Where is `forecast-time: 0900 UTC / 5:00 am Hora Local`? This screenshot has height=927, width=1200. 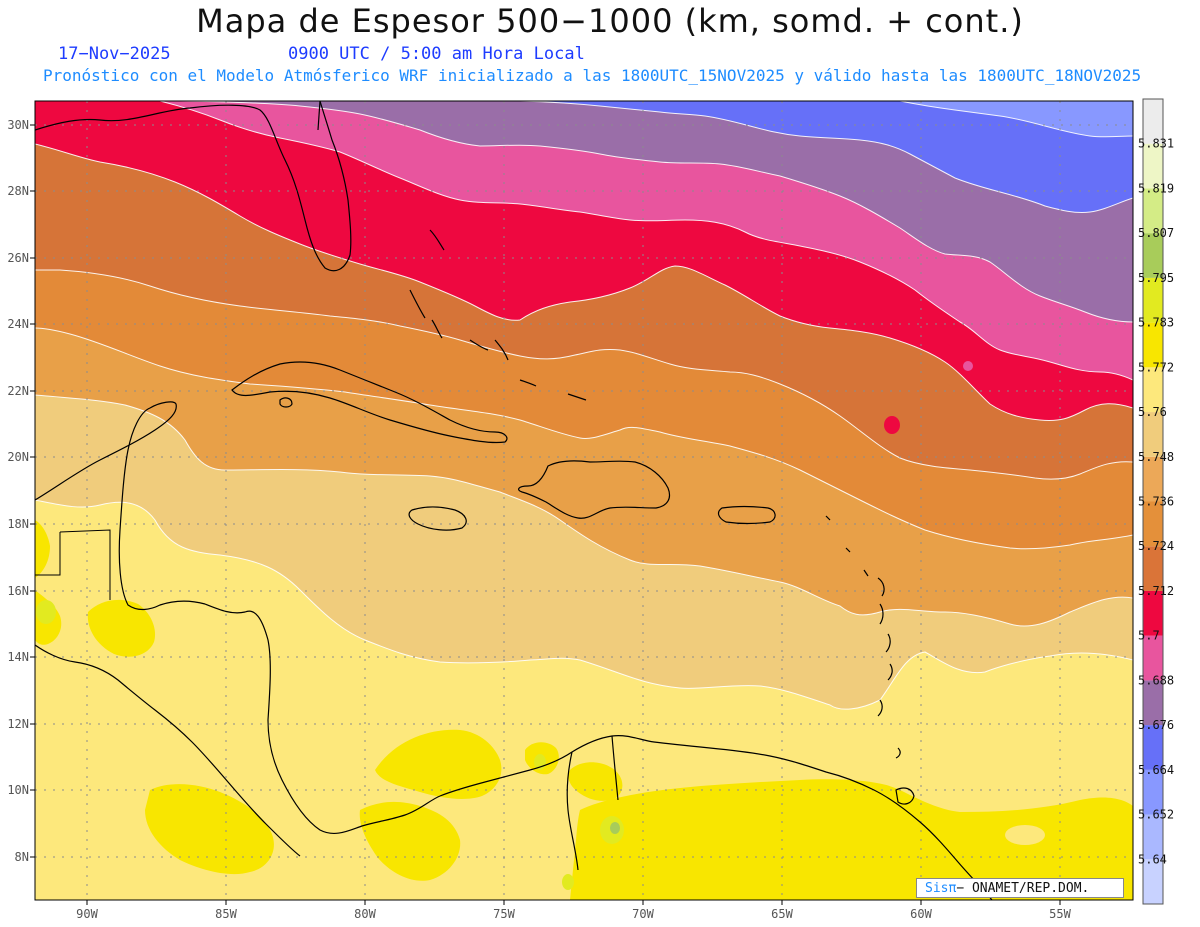
forecast-time: 0900 UTC / 5:00 am Hora Local is located at coordinates (436, 54).